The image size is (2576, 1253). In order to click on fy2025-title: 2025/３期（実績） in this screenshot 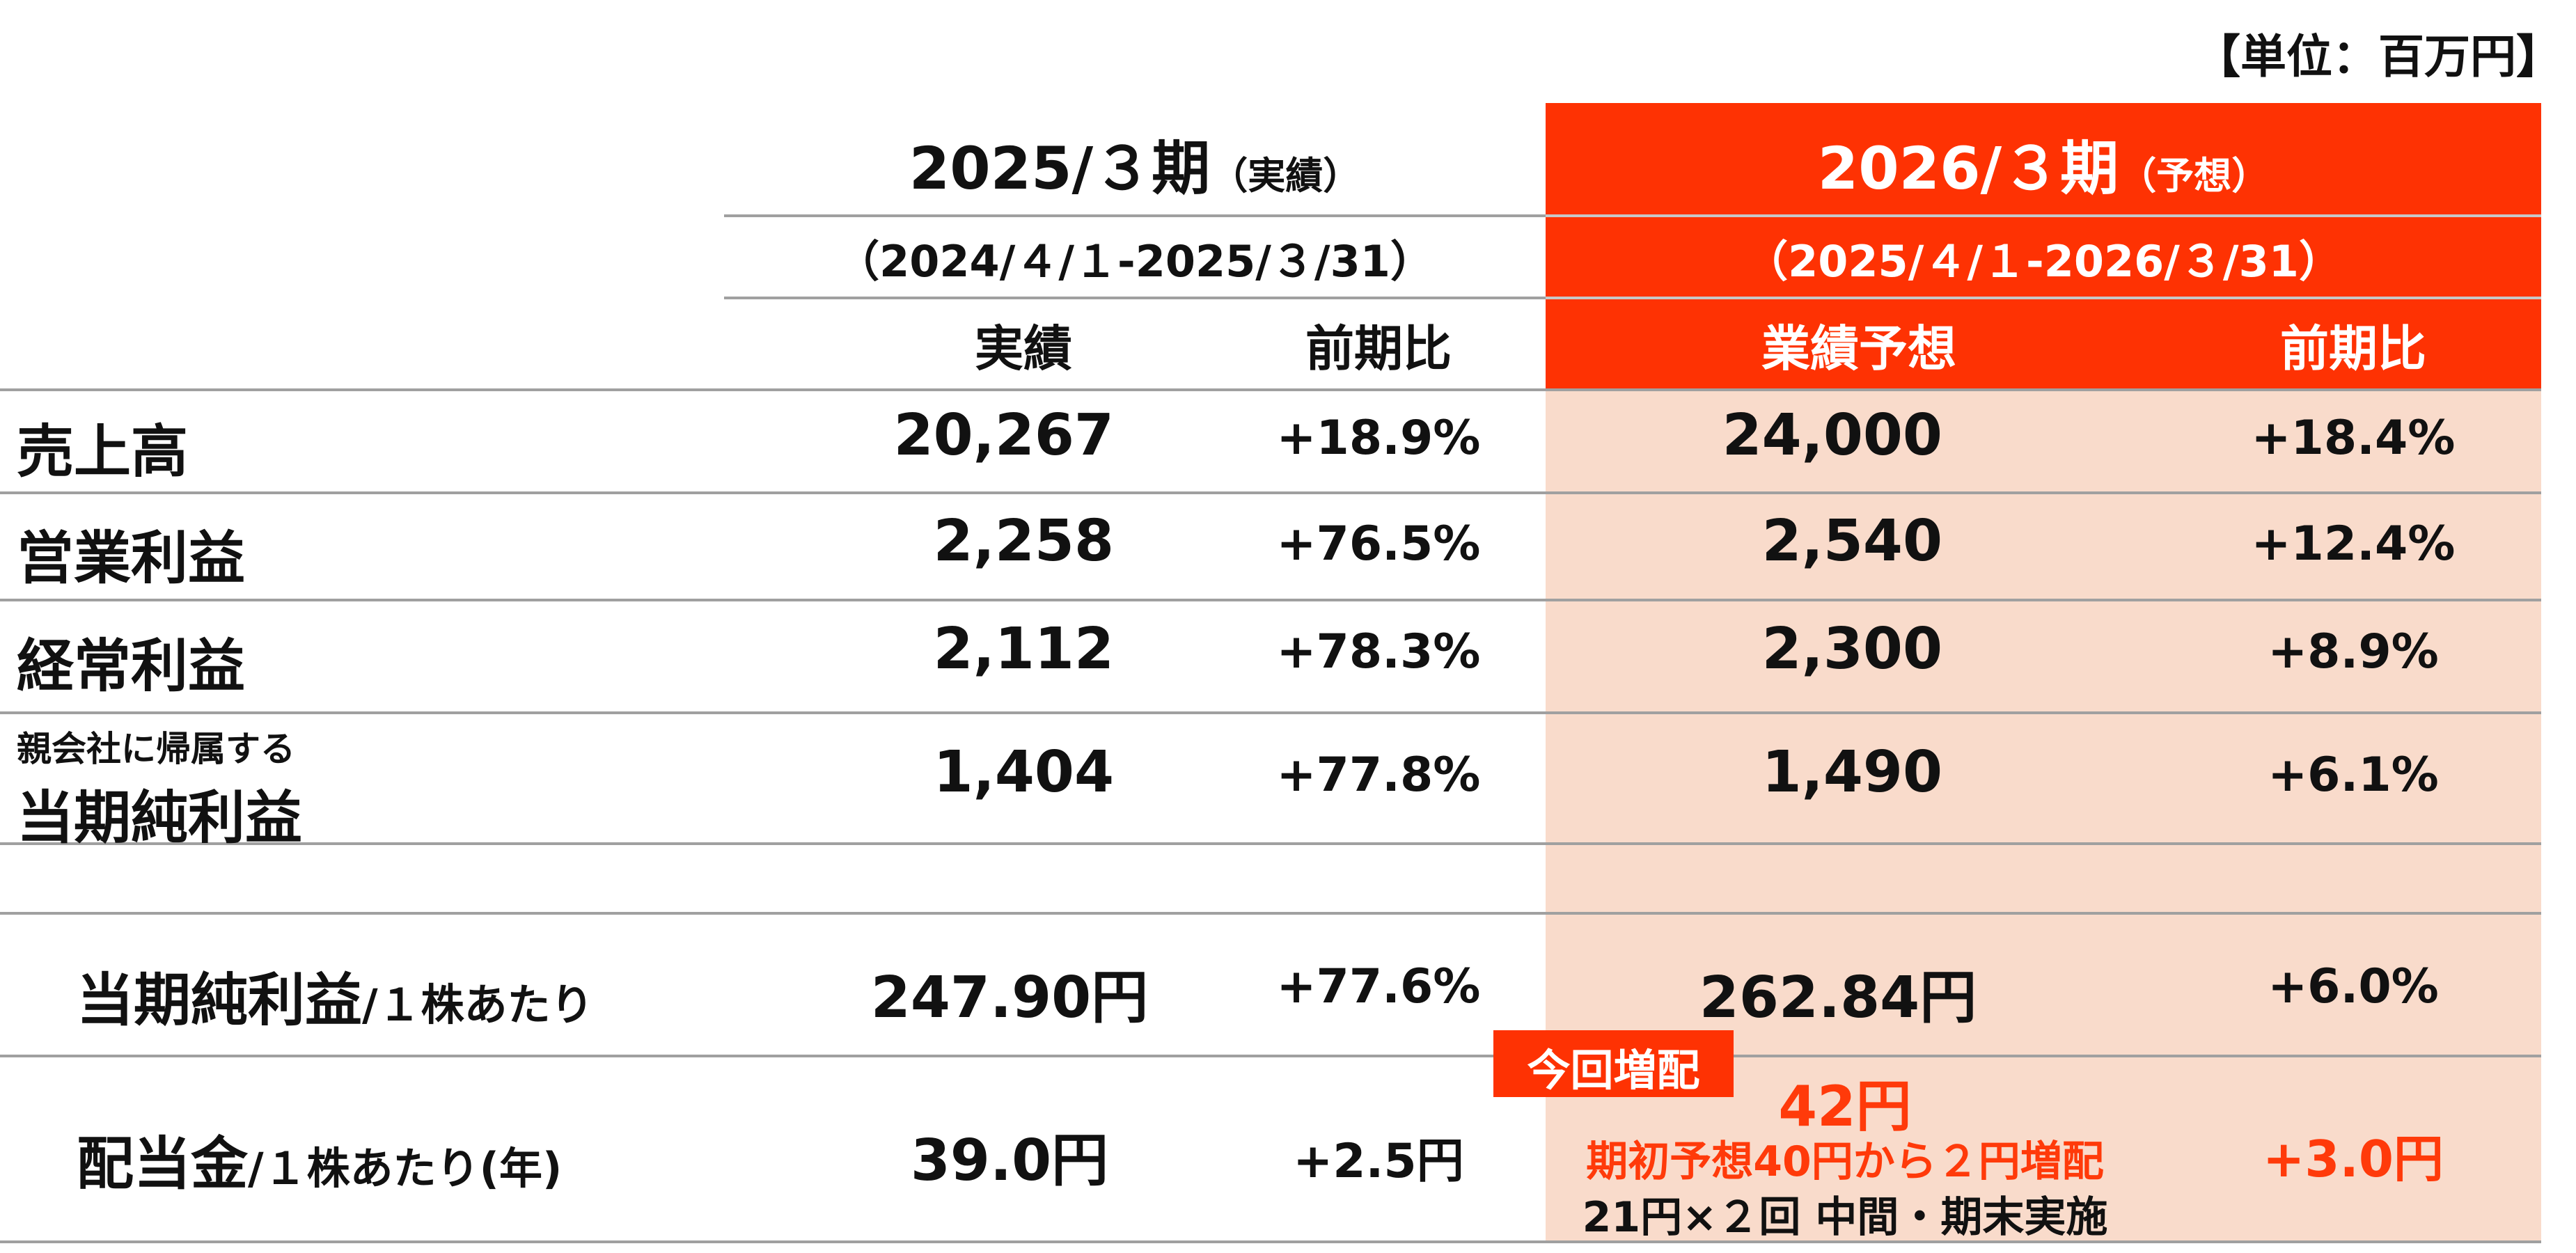, I will do `click(1135, 168)`.